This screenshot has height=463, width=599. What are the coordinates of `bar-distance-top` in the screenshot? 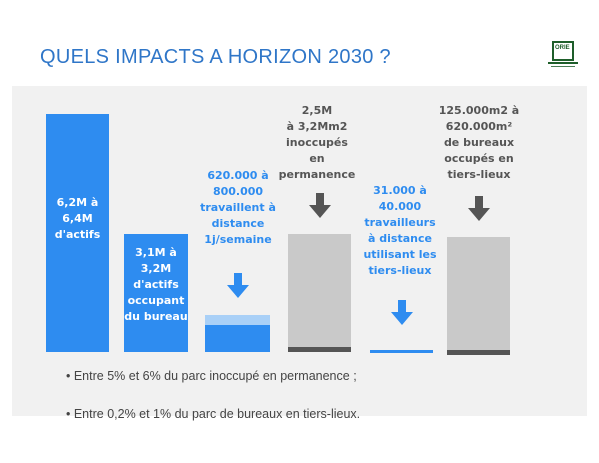 It's located at (237, 320).